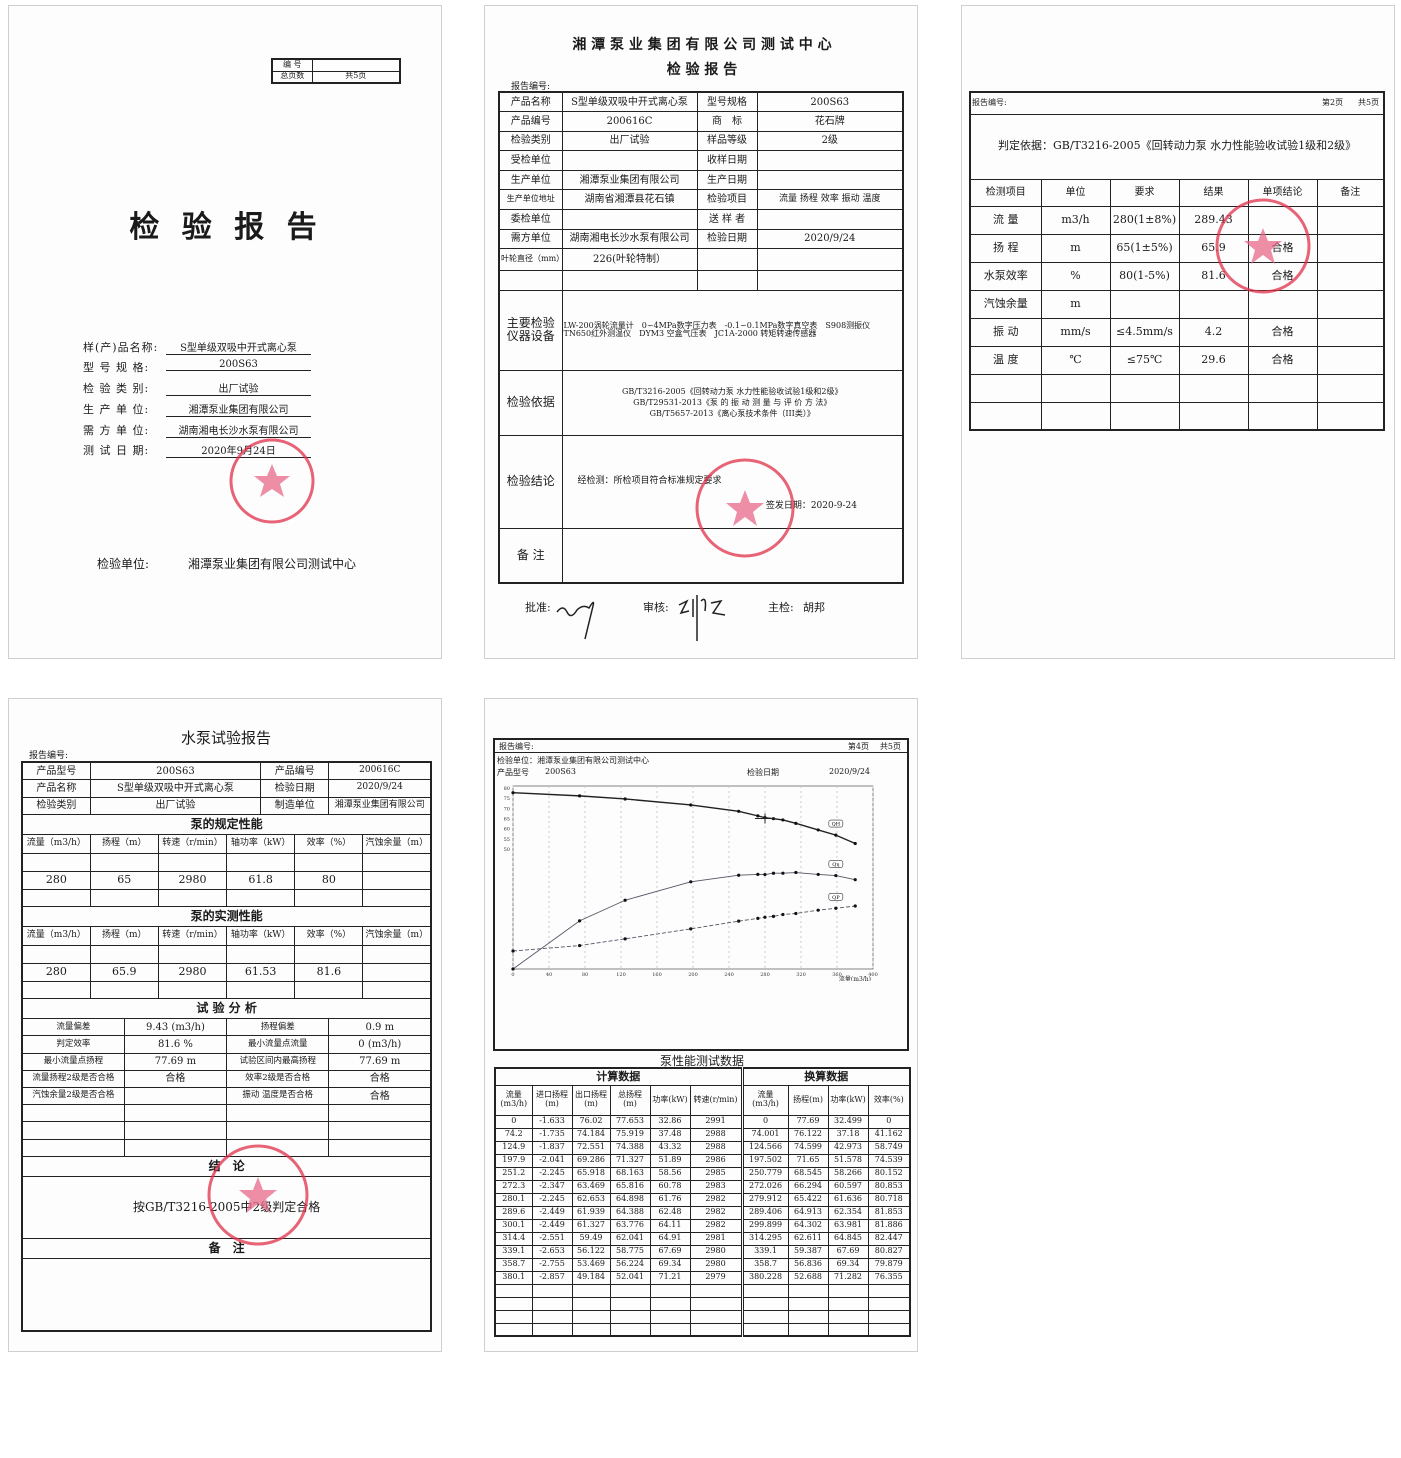  What do you see at coordinates (560, 771) in the screenshot?
I see `model-value: 200S63` at bounding box center [560, 771].